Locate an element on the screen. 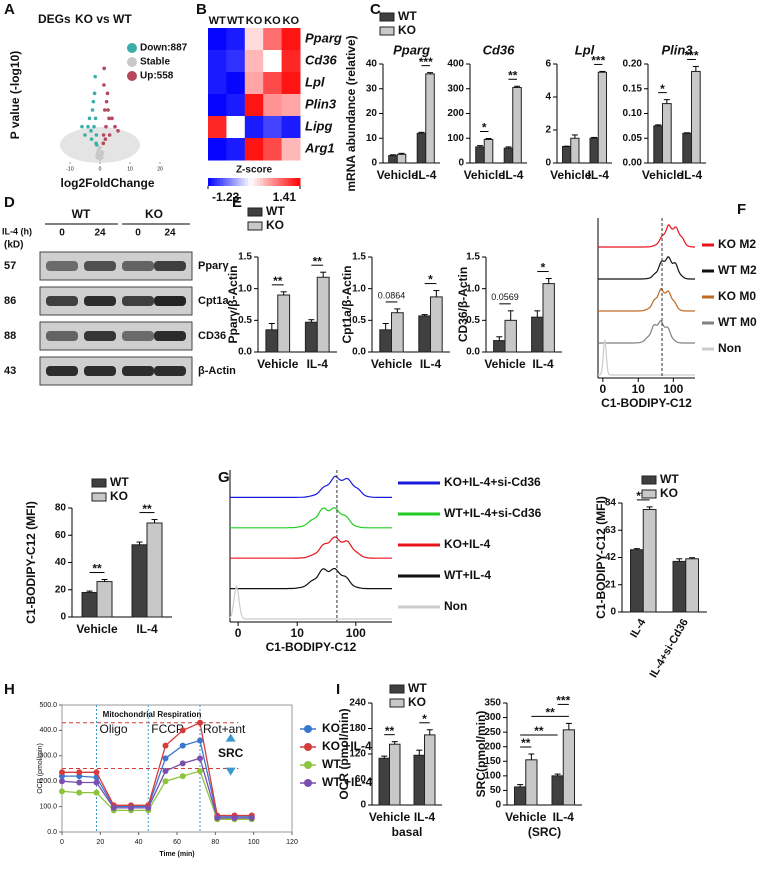  chart-subtitle: KO vs WT is located at coordinates (103, 19).